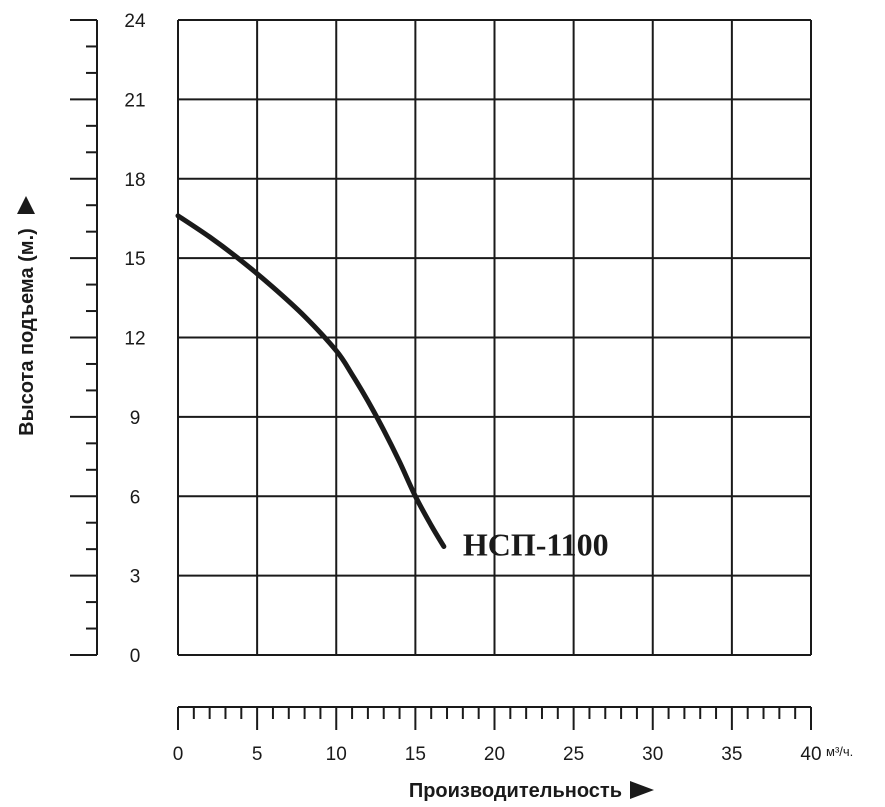 The width and height of the screenshot is (885, 807). What do you see at coordinates (135, 21) in the screenshot?
I see `y-tick-label-8: 24` at bounding box center [135, 21].